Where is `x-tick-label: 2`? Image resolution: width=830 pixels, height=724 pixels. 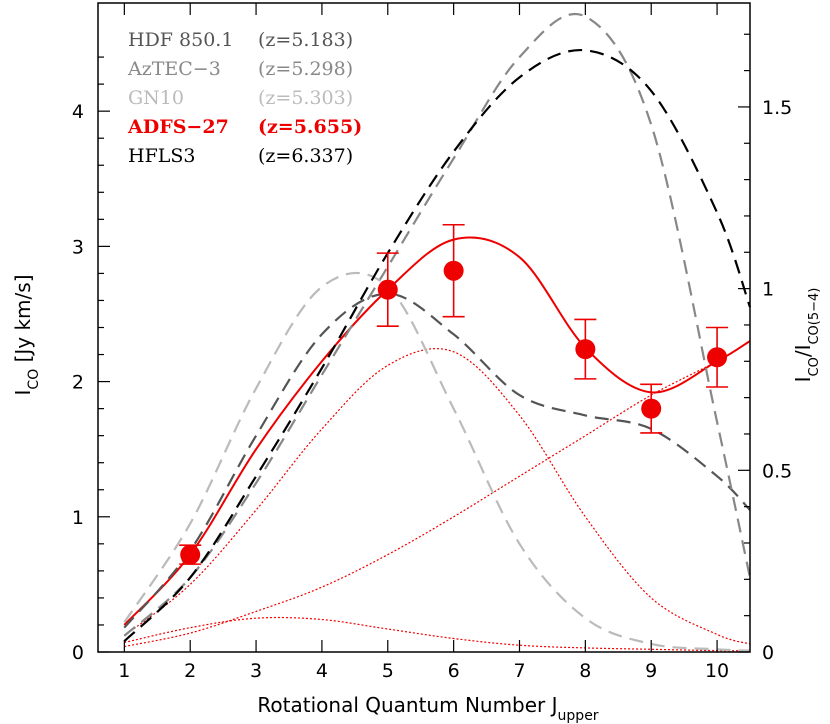
x-tick-label: 2 is located at coordinates (190, 671).